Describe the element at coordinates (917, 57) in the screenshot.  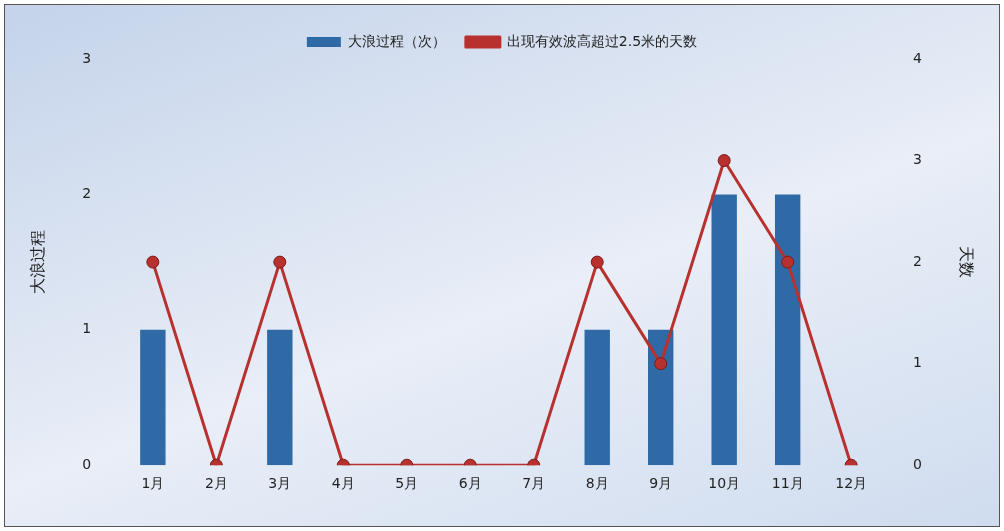
I see `y2-tick-label: 4` at that location.